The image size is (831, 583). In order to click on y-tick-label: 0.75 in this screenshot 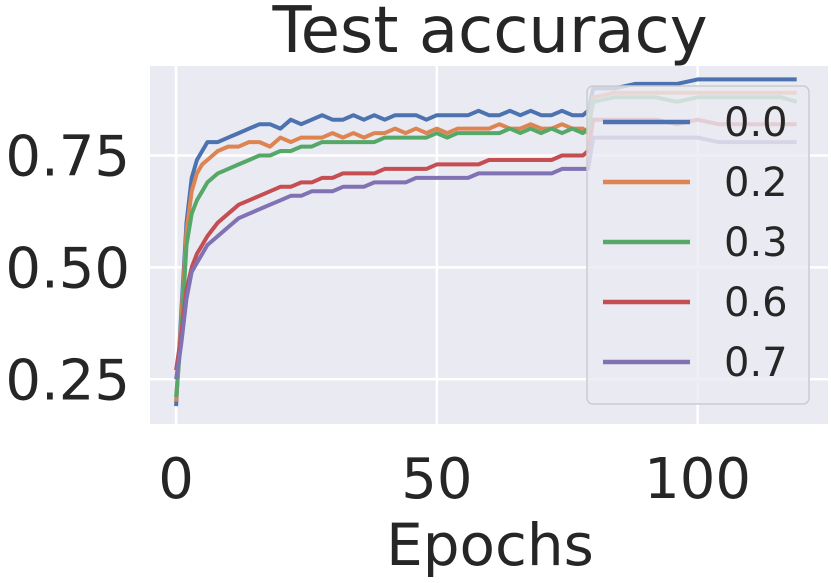, I will do `click(67, 157)`.